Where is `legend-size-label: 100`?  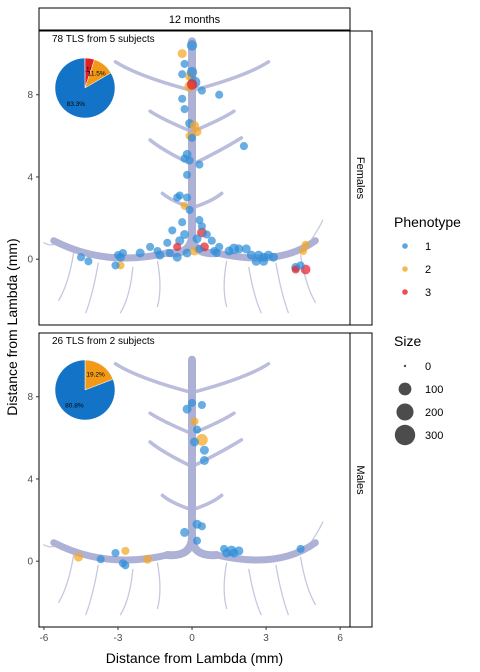 legend-size-label: 100 is located at coordinates (434, 390).